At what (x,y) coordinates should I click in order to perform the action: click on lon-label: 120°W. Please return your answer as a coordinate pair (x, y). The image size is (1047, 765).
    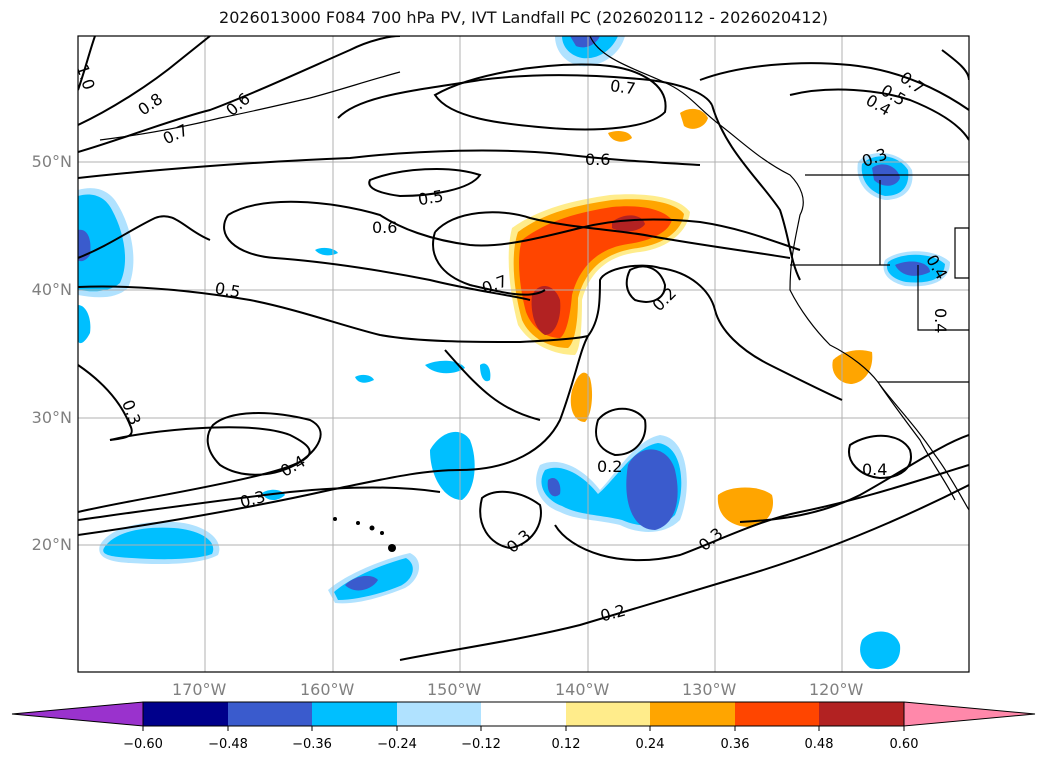
    Looking at the image, I should click on (836, 689).